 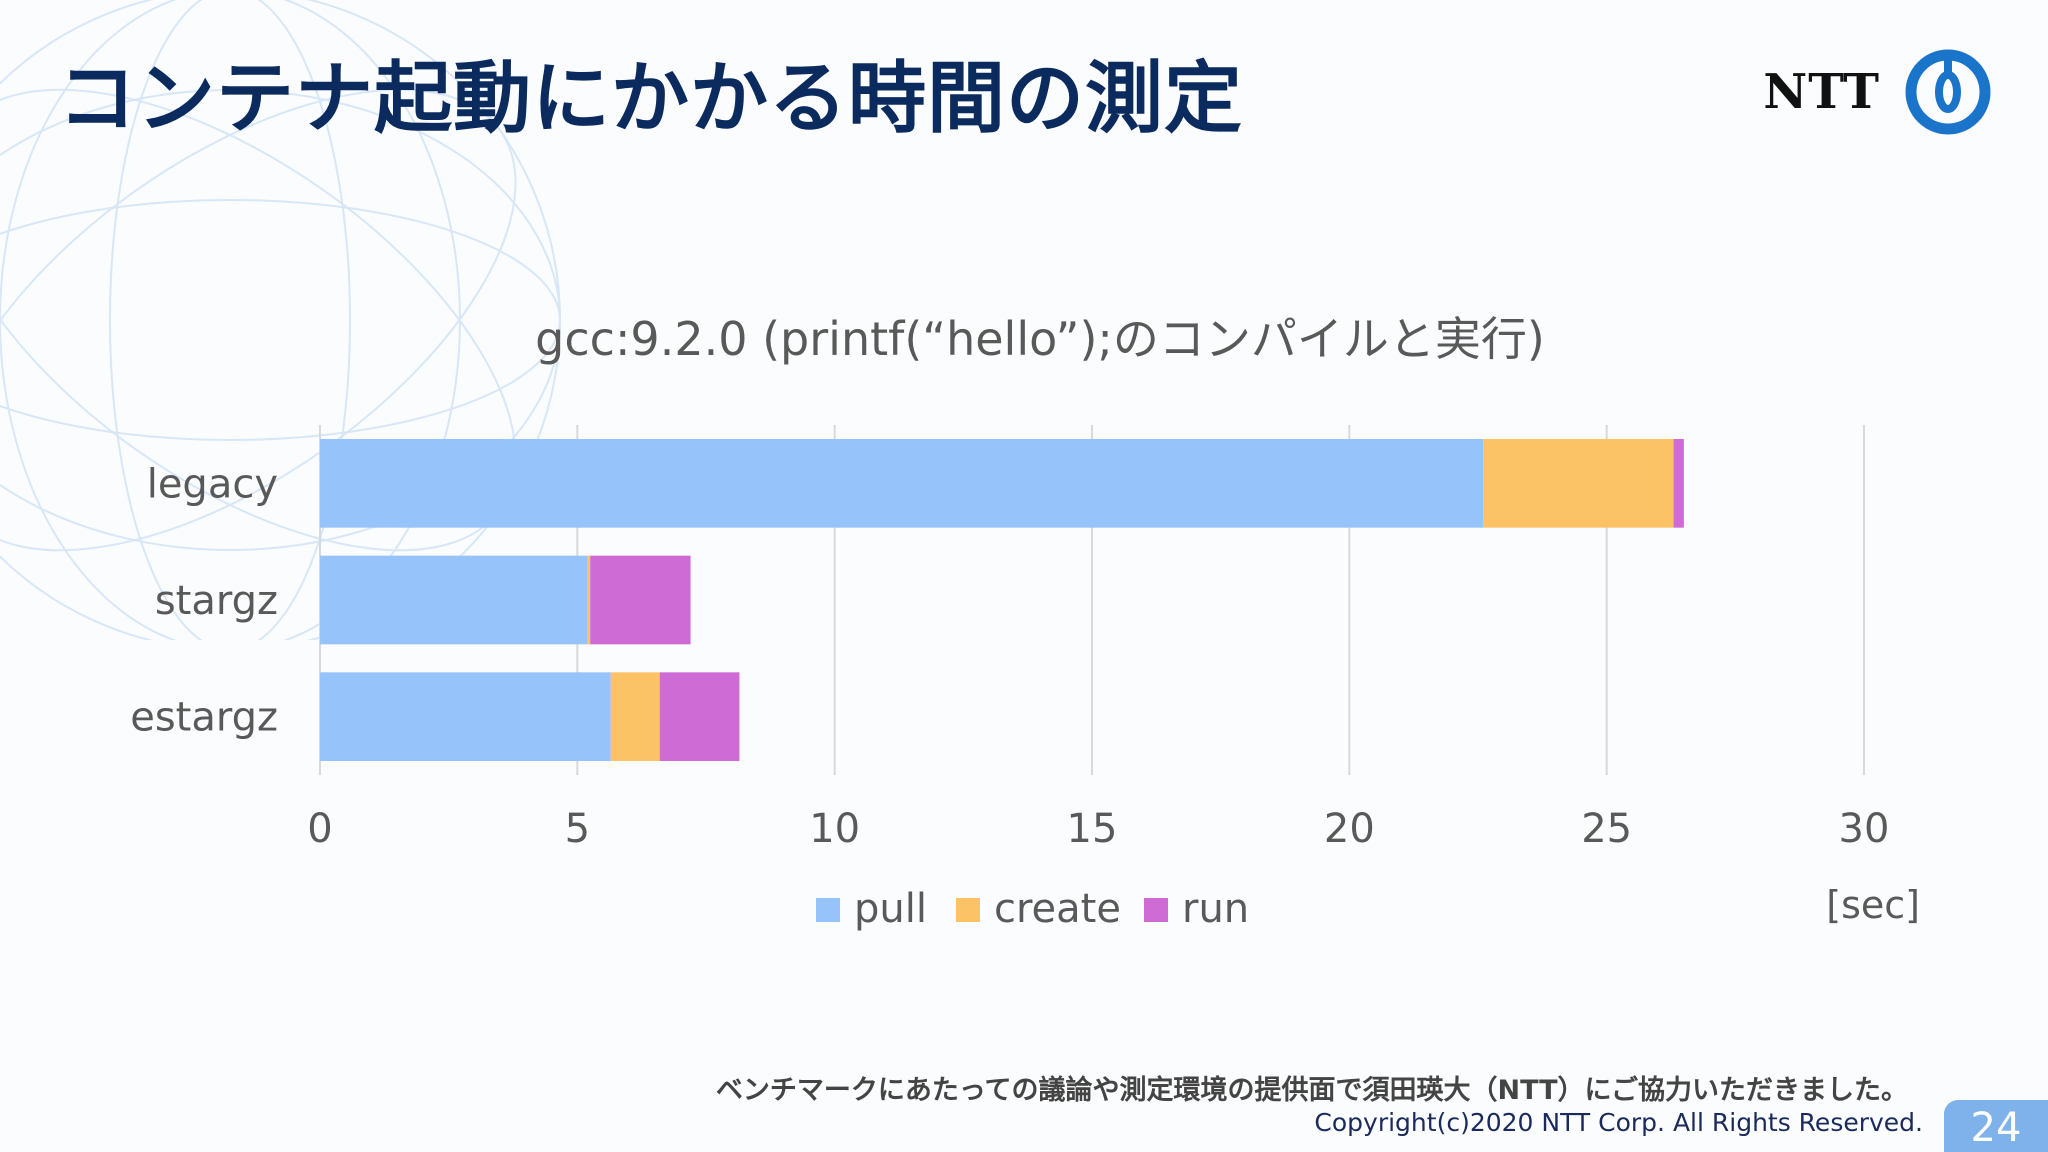 I want to click on bar-legacy-pull, so click(x=902, y=483).